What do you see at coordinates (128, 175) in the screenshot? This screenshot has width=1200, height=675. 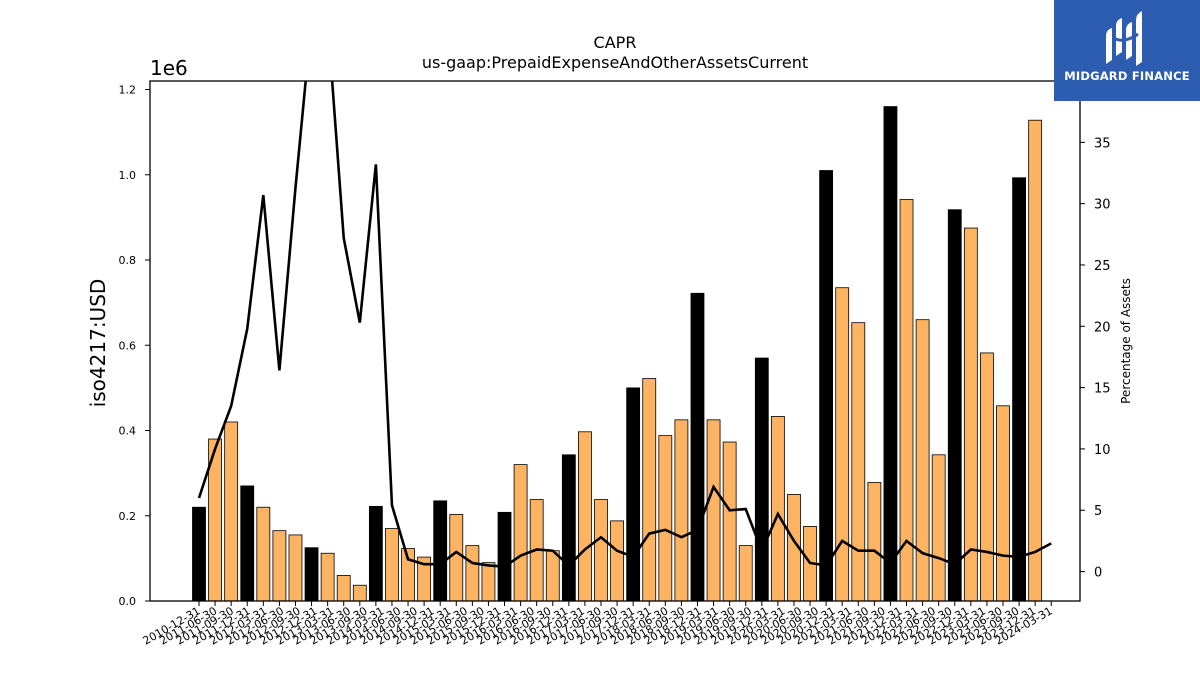 I see `y-tick-label: 1.0` at bounding box center [128, 175].